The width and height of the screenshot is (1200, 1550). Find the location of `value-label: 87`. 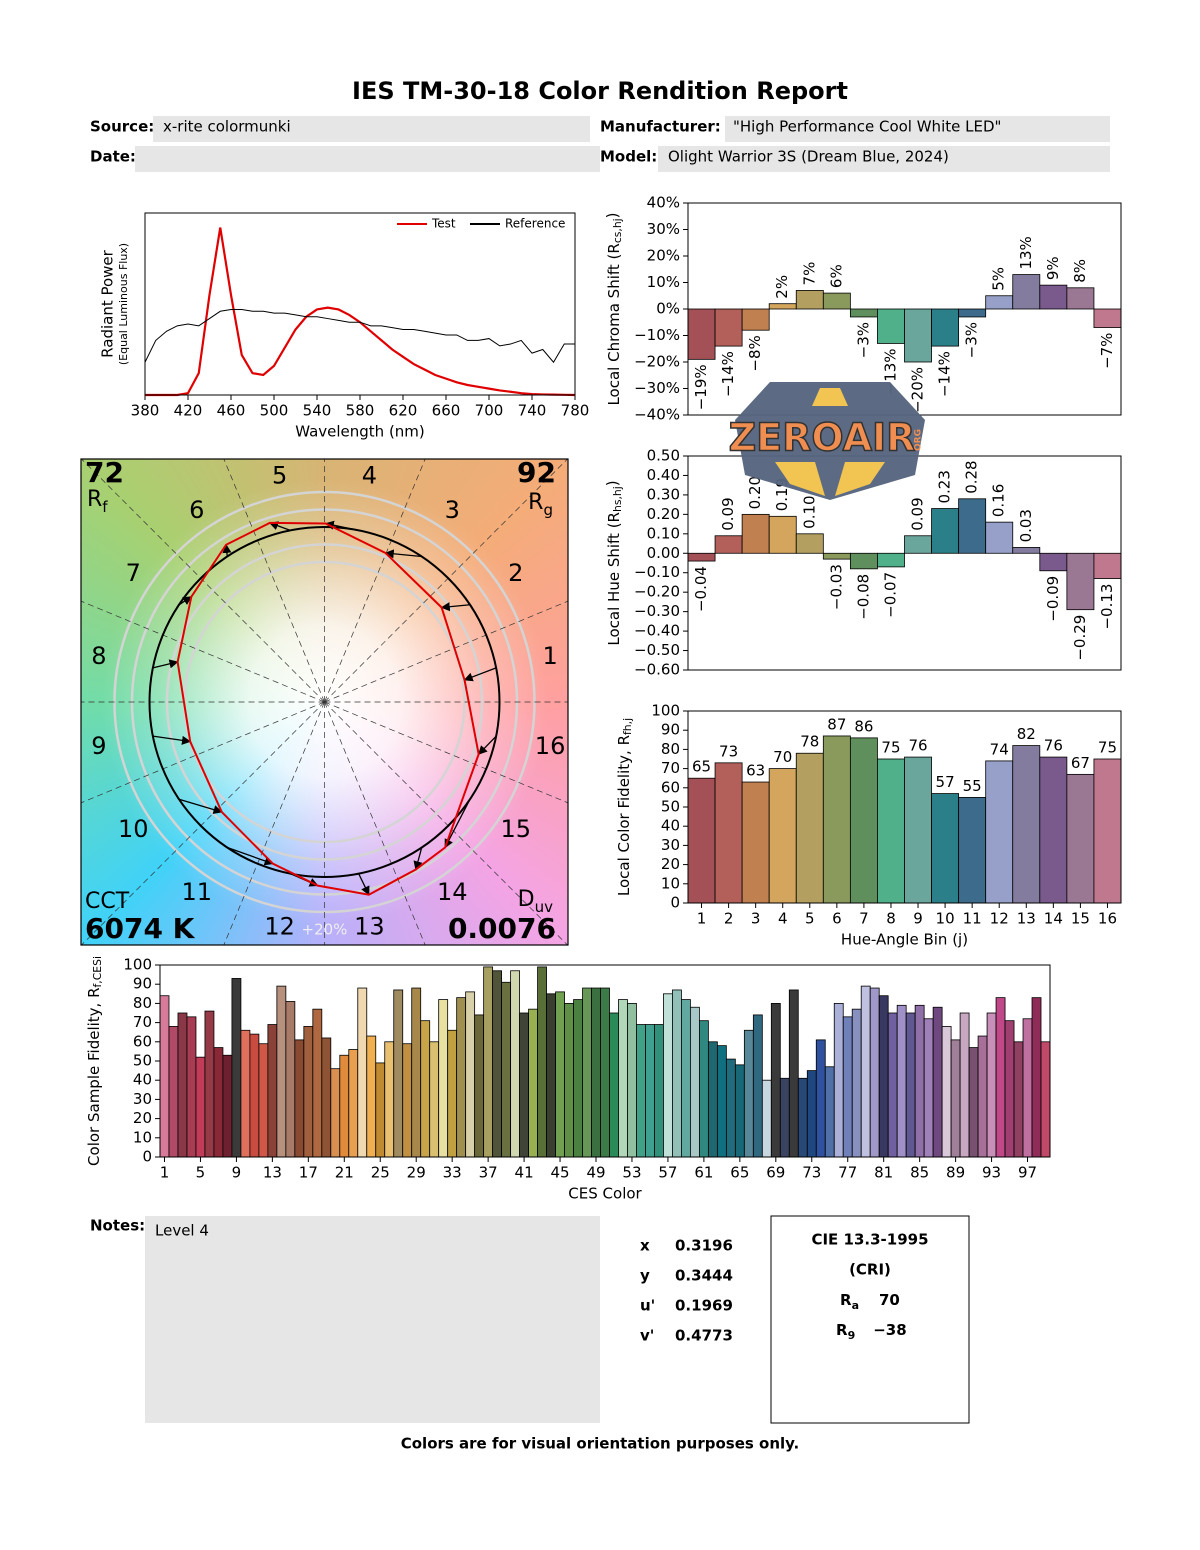

value-label: 87 is located at coordinates (836, 724).